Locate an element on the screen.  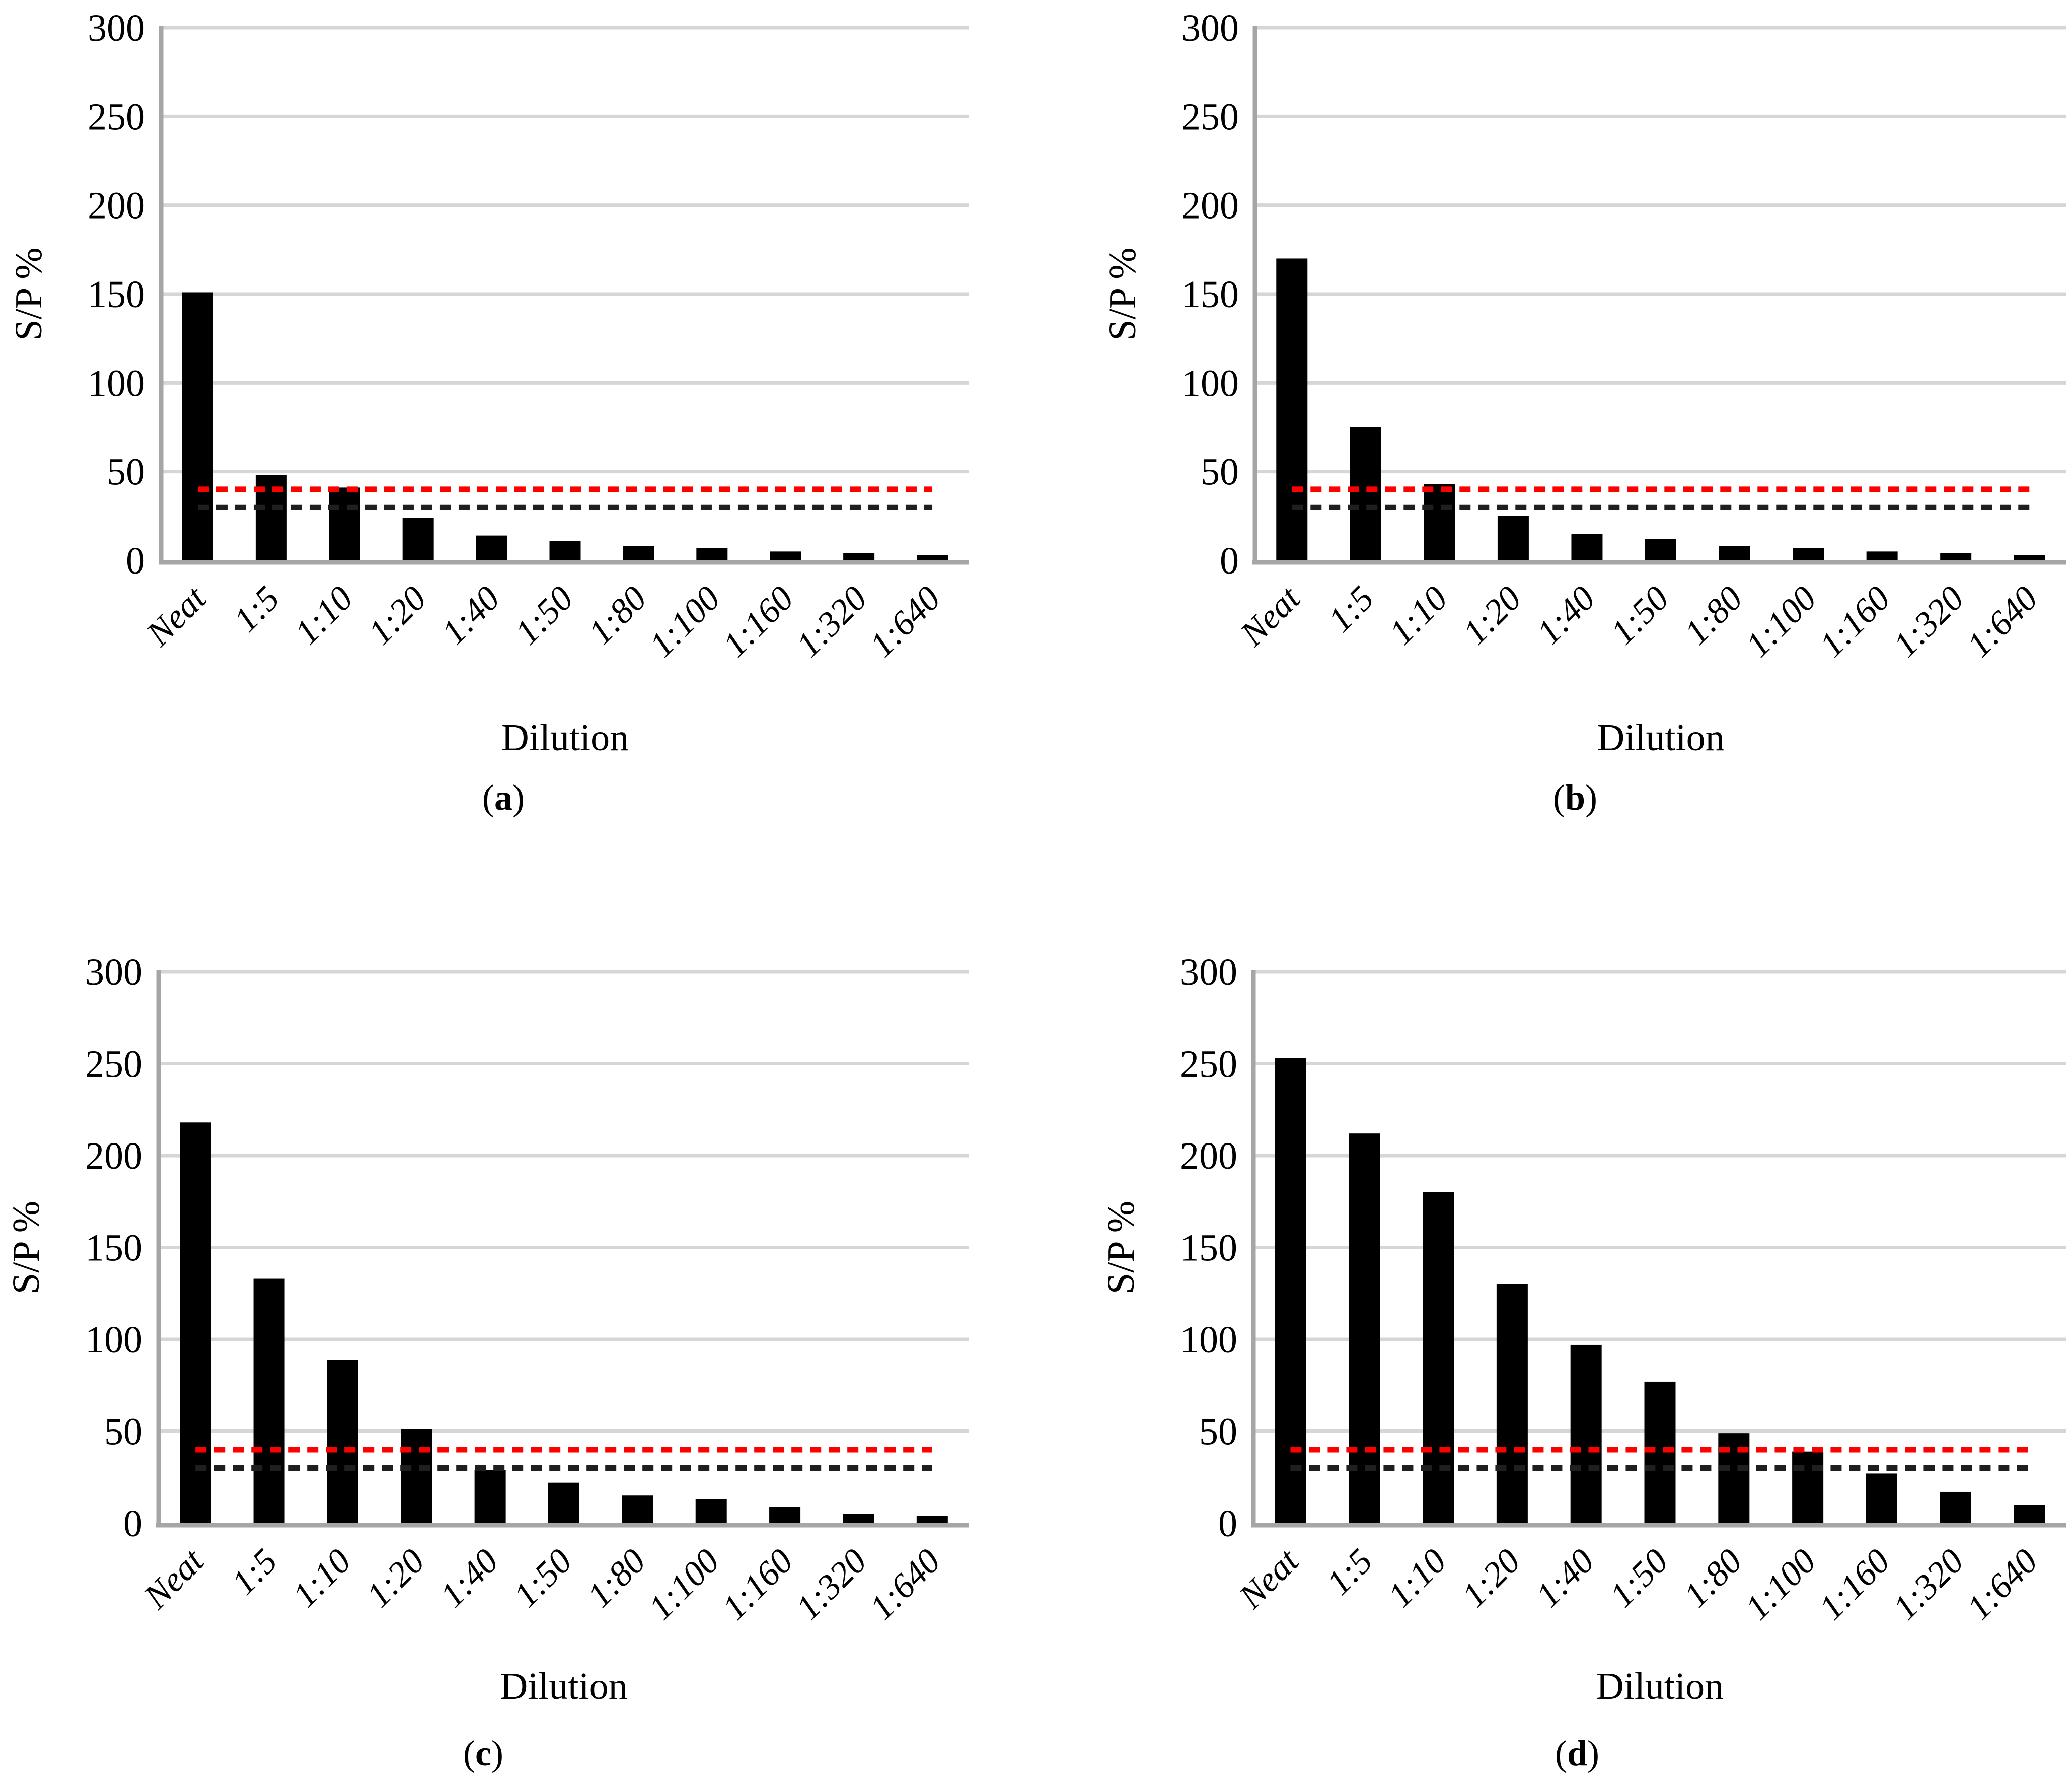
caption-letter: a is located at coordinates (503, 797).